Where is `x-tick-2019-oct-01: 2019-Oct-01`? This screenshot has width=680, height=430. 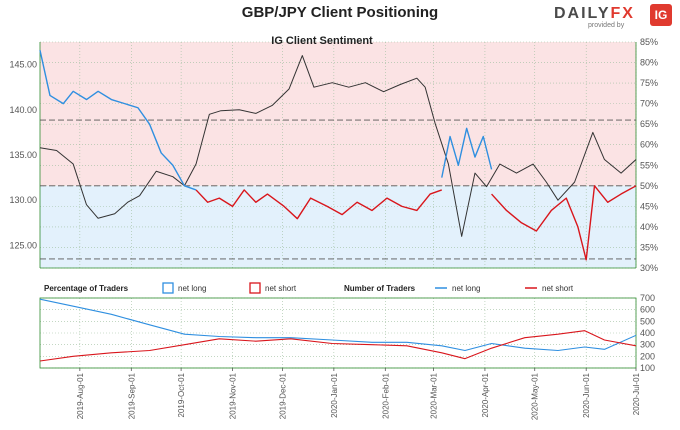
x-tick-2019-oct-01: 2019-Oct-01 is located at coordinates (181, 394).